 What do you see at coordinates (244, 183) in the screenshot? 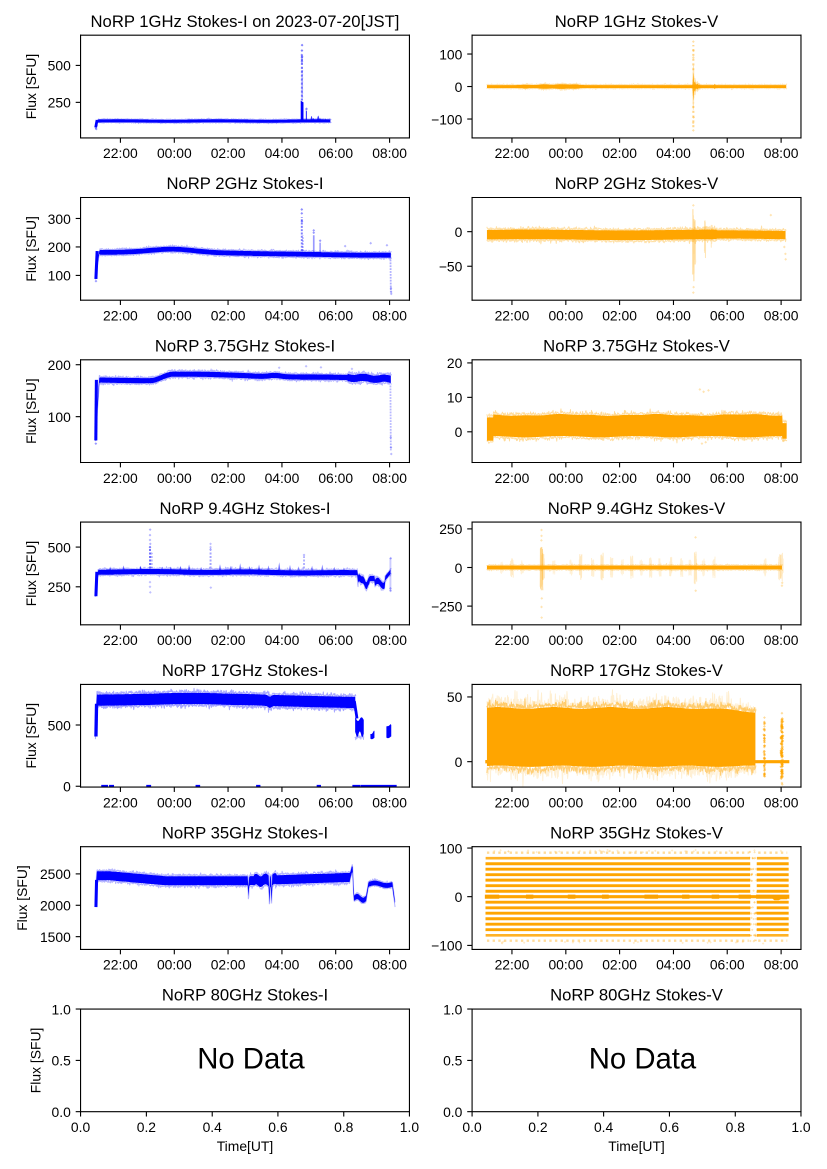
I see `svg-text: NoRP 2GHz Stokes-I` at bounding box center [244, 183].